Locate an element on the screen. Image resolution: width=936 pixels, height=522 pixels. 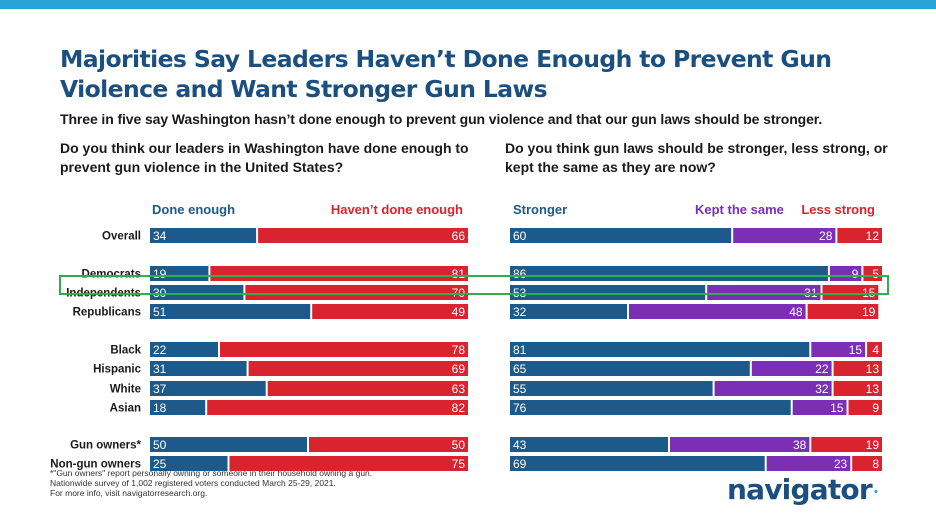
row-label: Black is located at coordinates (125, 351).